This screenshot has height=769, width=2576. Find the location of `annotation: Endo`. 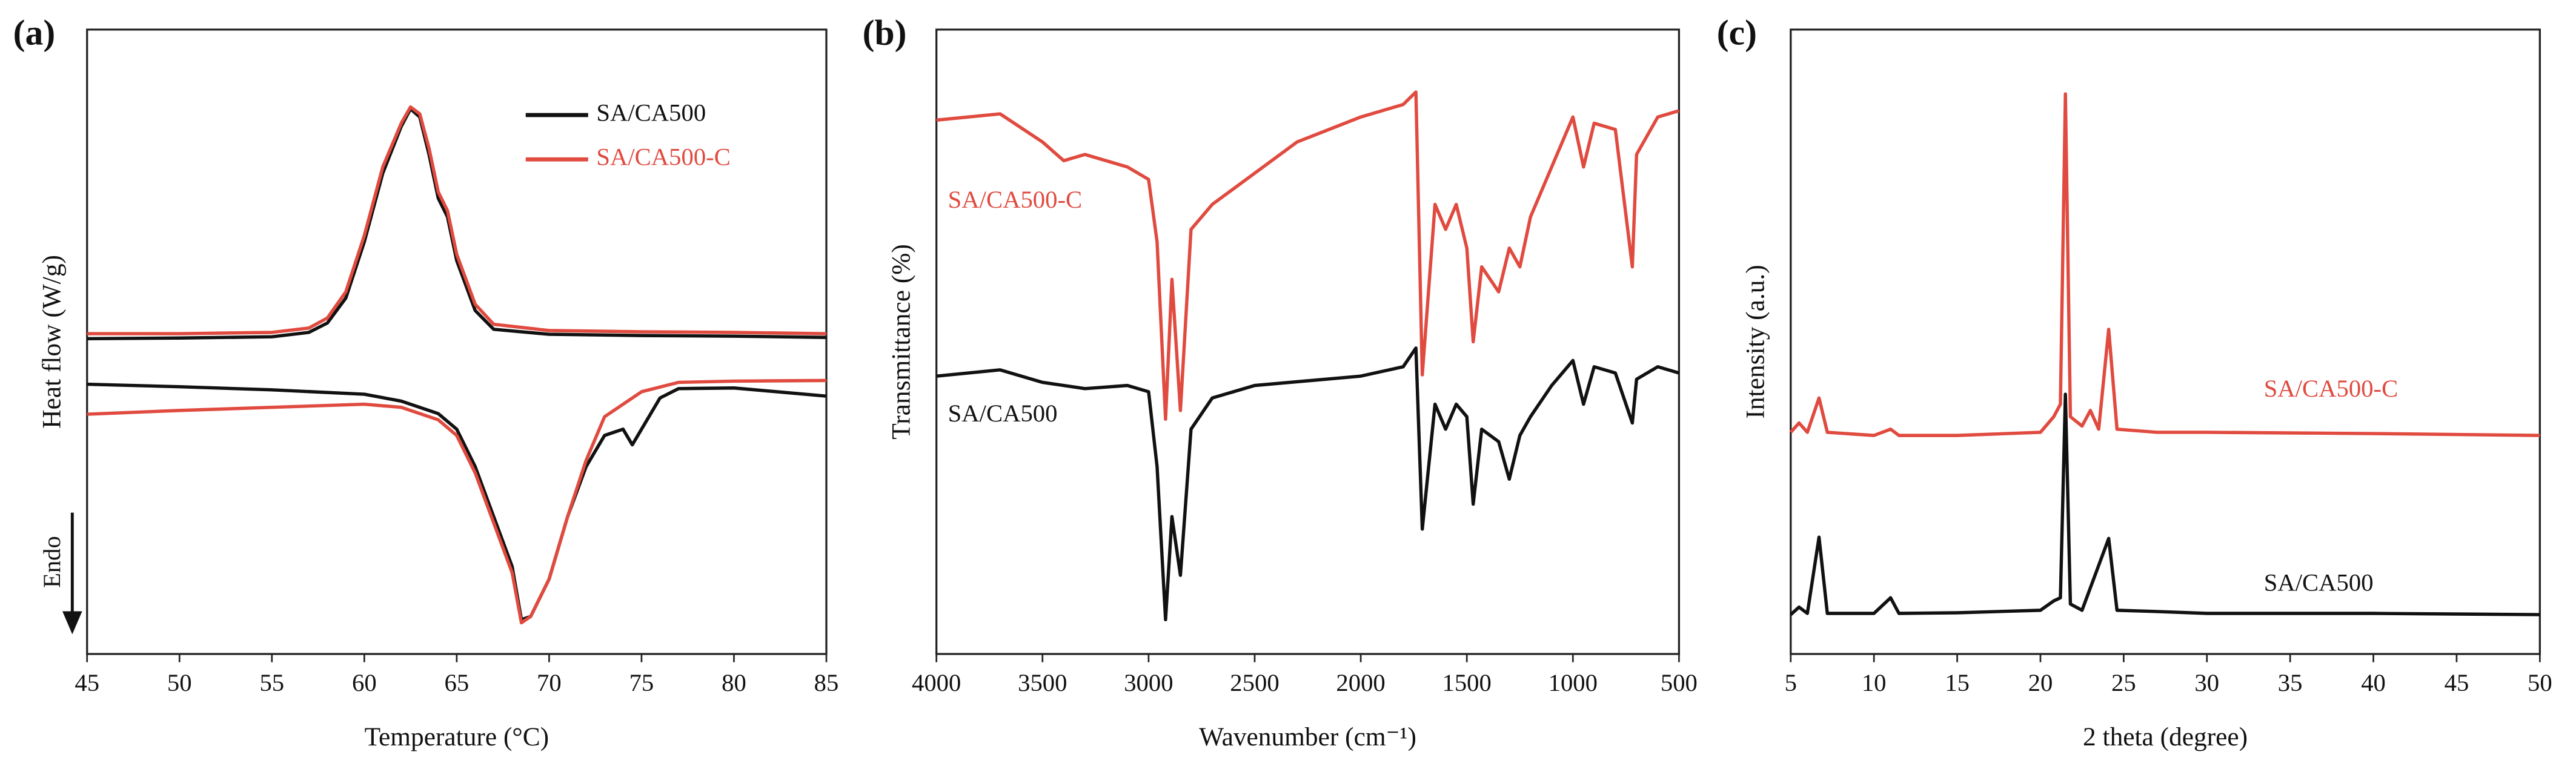

annotation: Endo is located at coordinates (51, 562).